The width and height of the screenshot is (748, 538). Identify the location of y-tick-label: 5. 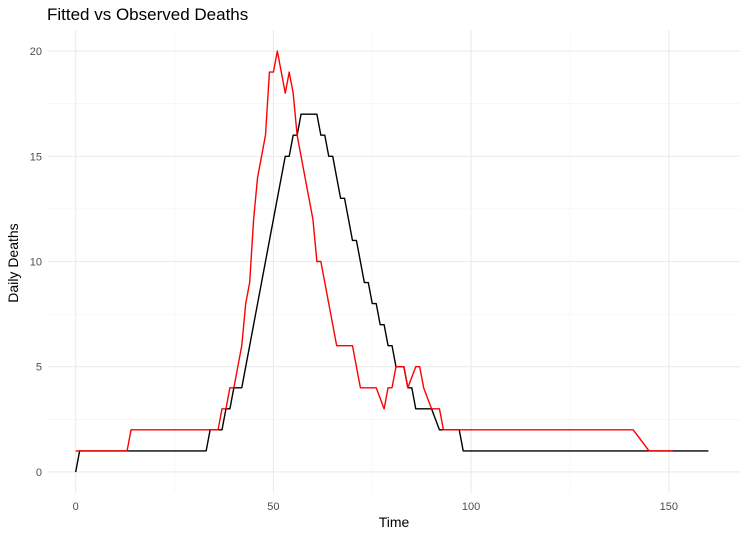
(39, 368).